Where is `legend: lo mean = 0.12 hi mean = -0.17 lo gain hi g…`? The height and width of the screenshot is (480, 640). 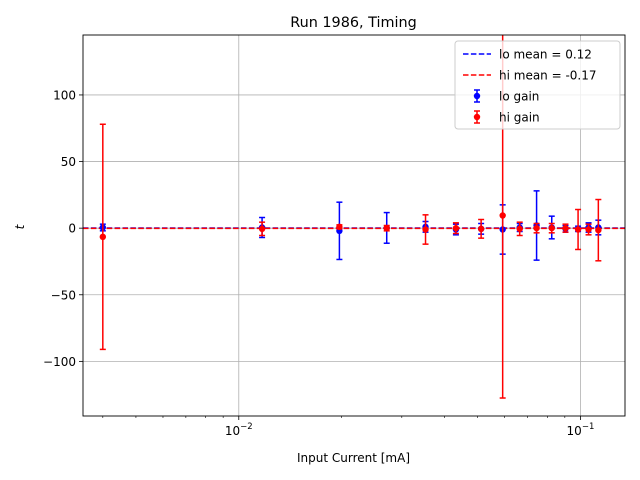
legend: lo mean = 0.12 hi mean = -0.17 lo gain hi g… is located at coordinates (537, 85).